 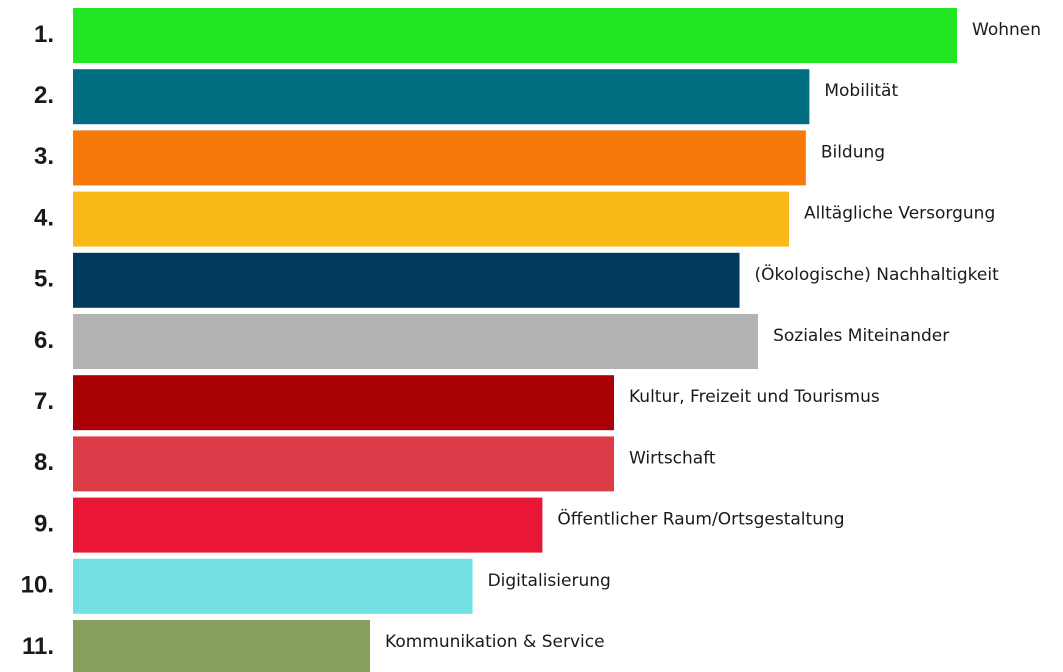 I want to click on rank-label-8: 8., so click(x=44, y=462).